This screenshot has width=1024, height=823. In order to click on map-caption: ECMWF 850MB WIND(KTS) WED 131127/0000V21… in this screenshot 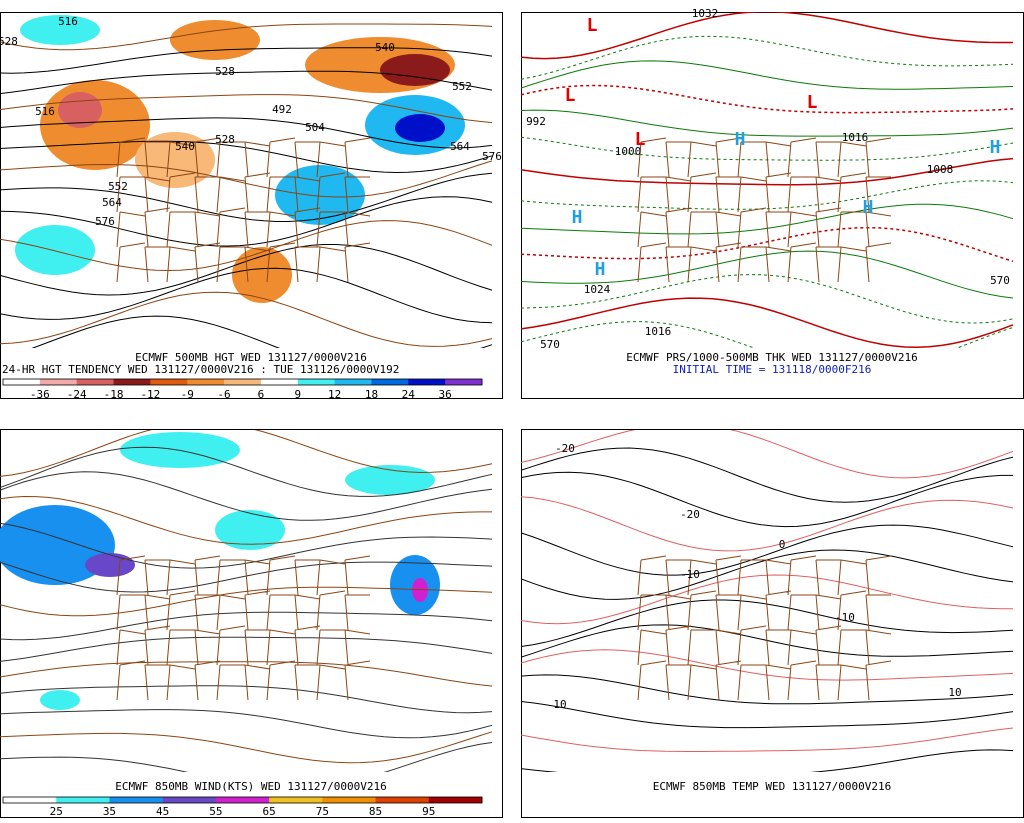, I will do `click(251, 786)`.